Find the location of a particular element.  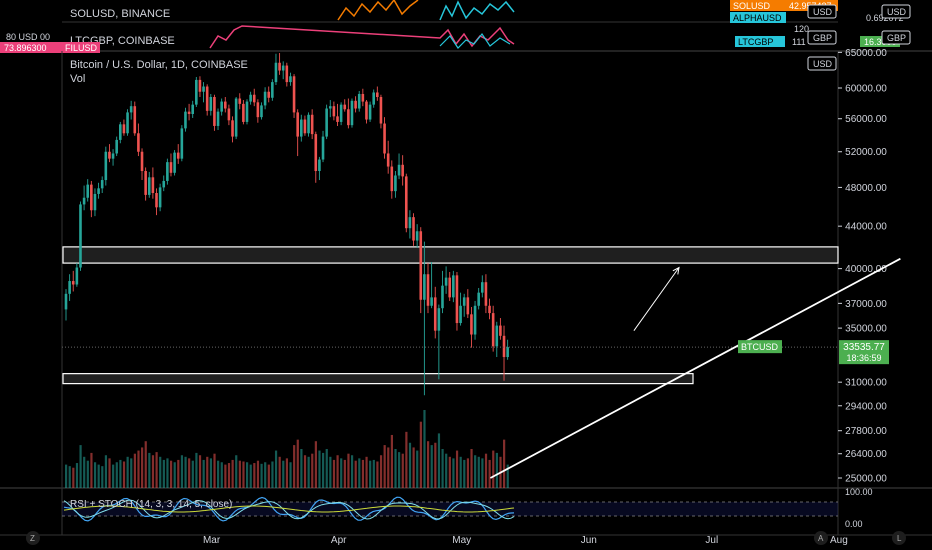

auto-scale-button is located at coordinates (821, 538).